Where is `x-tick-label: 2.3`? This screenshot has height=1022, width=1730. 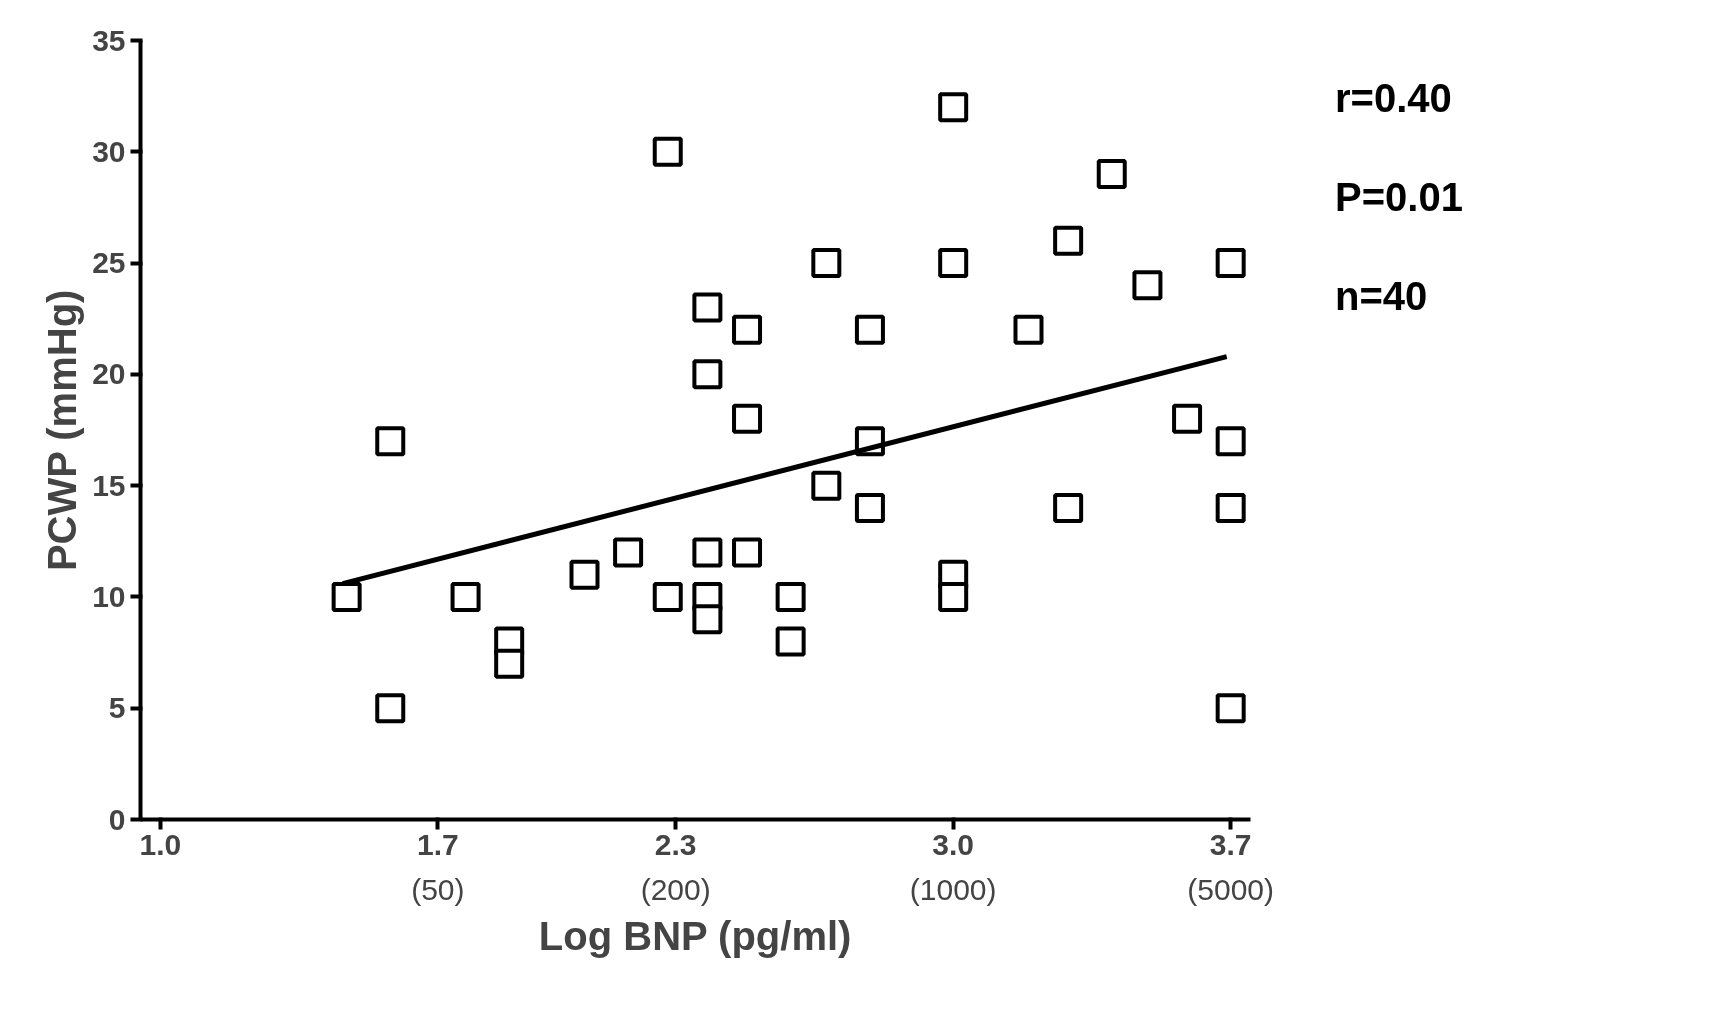 x-tick-label: 2.3 is located at coordinates (675, 844).